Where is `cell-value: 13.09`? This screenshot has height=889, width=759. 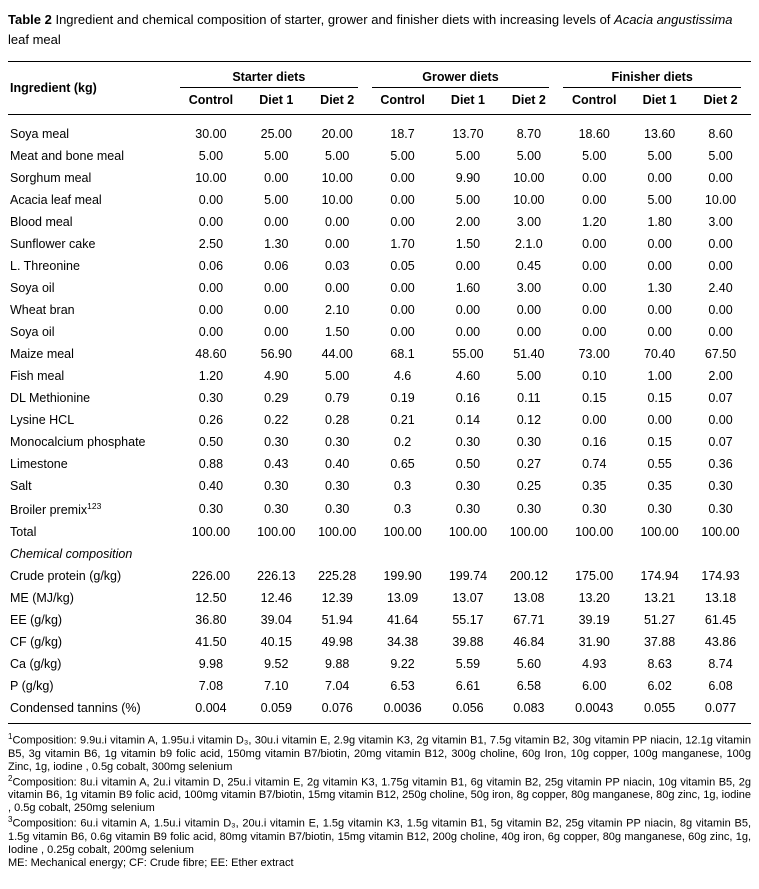
cell-value: 13.09 is located at coordinates (402, 598).